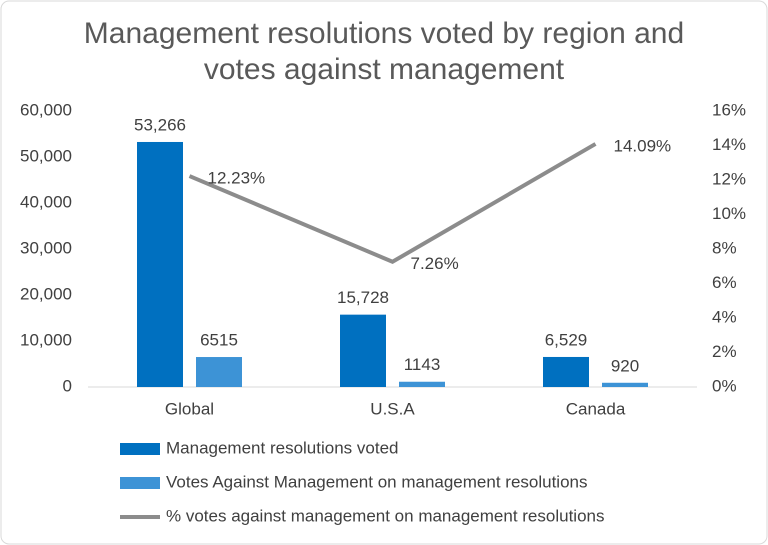 The width and height of the screenshot is (768, 545). Describe the element at coordinates (566, 339) in the screenshot. I see `data-label: 6,529` at that location.